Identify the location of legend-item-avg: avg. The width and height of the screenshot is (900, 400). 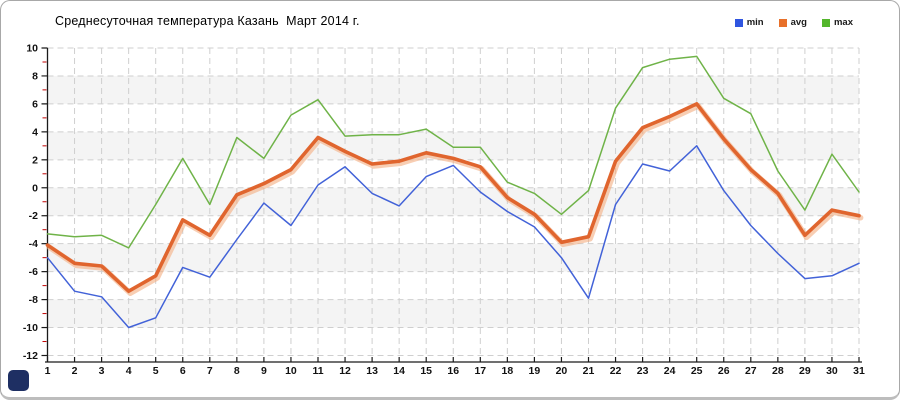
(792, 22).